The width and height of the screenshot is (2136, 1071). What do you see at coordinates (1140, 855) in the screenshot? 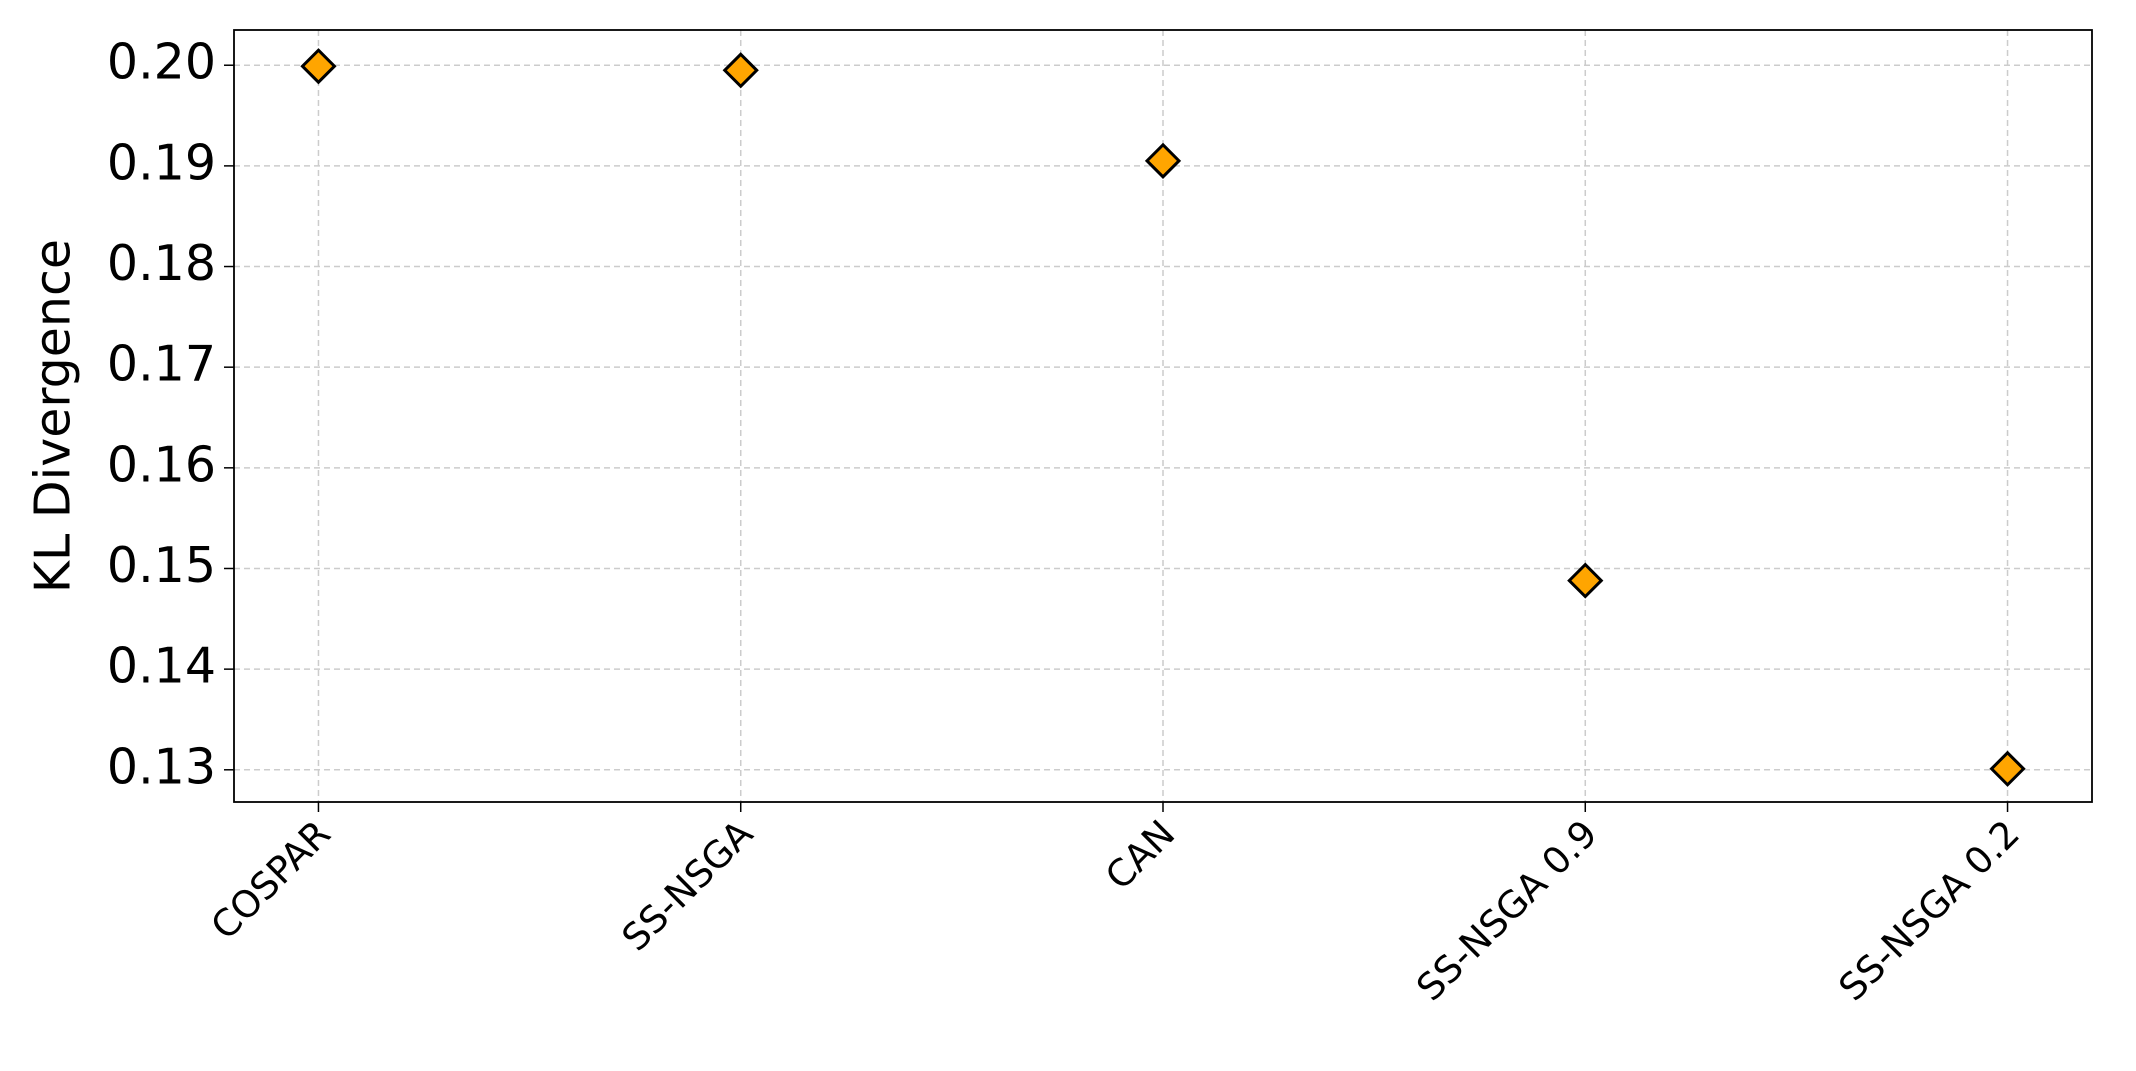
I see `x-tick-label: CAN` at bounding box center [1140, 855].